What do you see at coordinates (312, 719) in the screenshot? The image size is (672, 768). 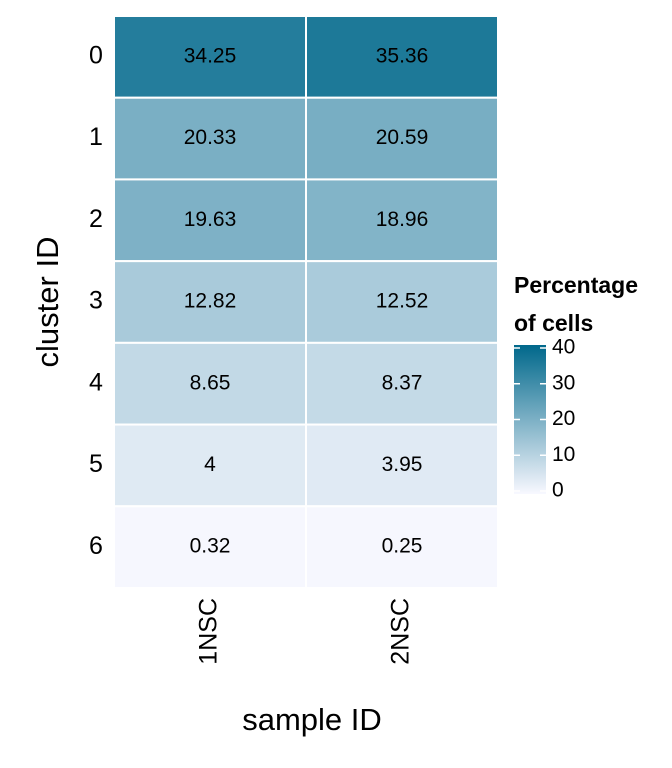 I see `x-axis-title: sample ID` at bounding box center [312, 719].